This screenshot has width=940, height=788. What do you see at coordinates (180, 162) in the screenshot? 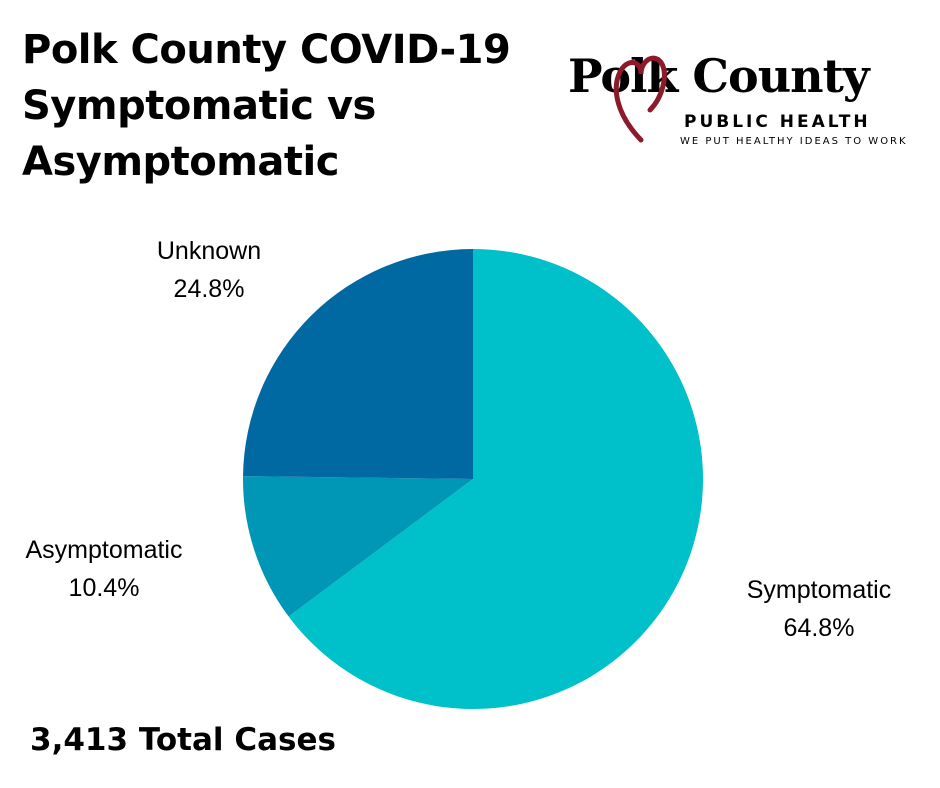
I see `title-line-3: Asymptomatic` at bounding box center [180, 162].